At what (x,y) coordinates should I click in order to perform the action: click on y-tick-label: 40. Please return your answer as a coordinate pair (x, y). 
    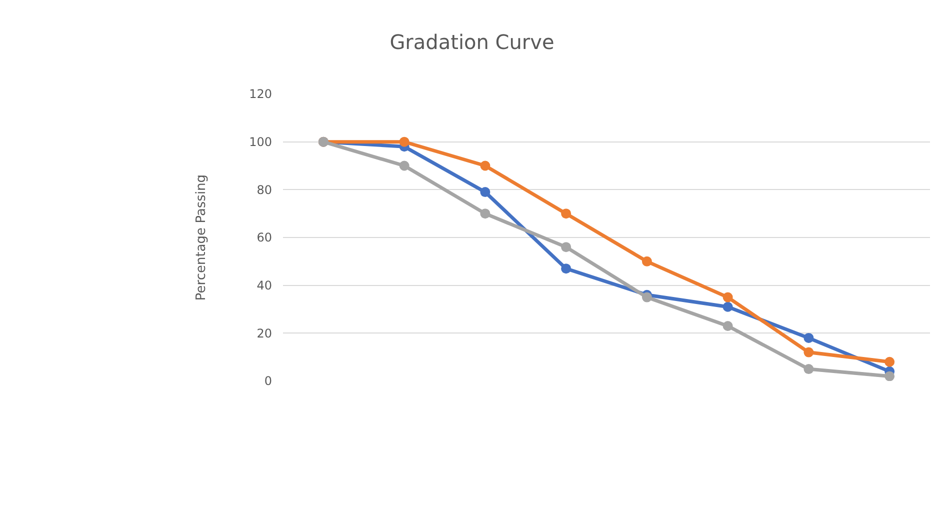
    Looking at the image, I should click on (264, 285).